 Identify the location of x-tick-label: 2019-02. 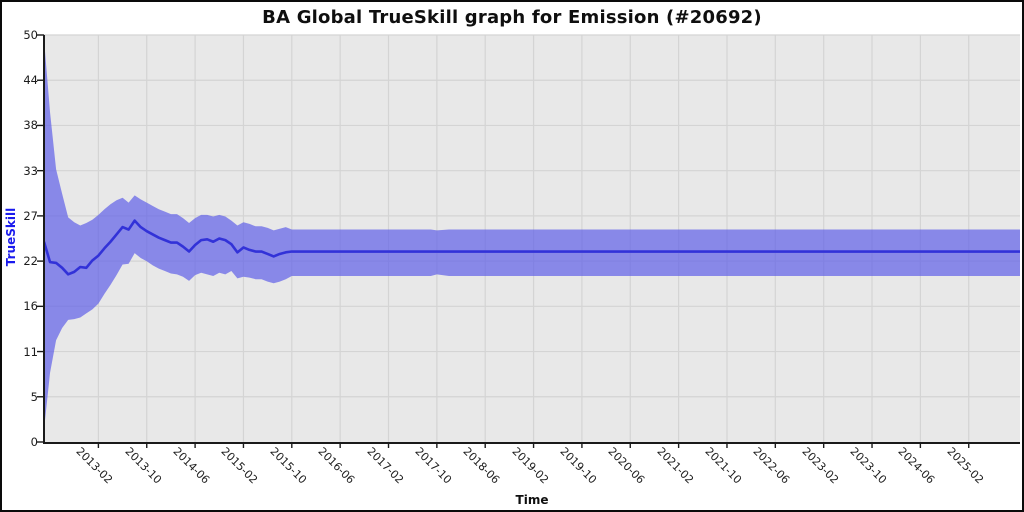
(530, 465).